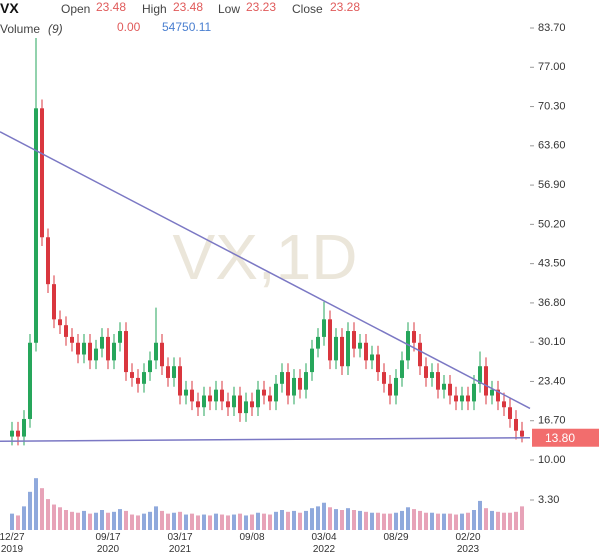 This screenshot has width=599, height=557. I want to click on y-tick-label: 63.60, so click(552, 146).